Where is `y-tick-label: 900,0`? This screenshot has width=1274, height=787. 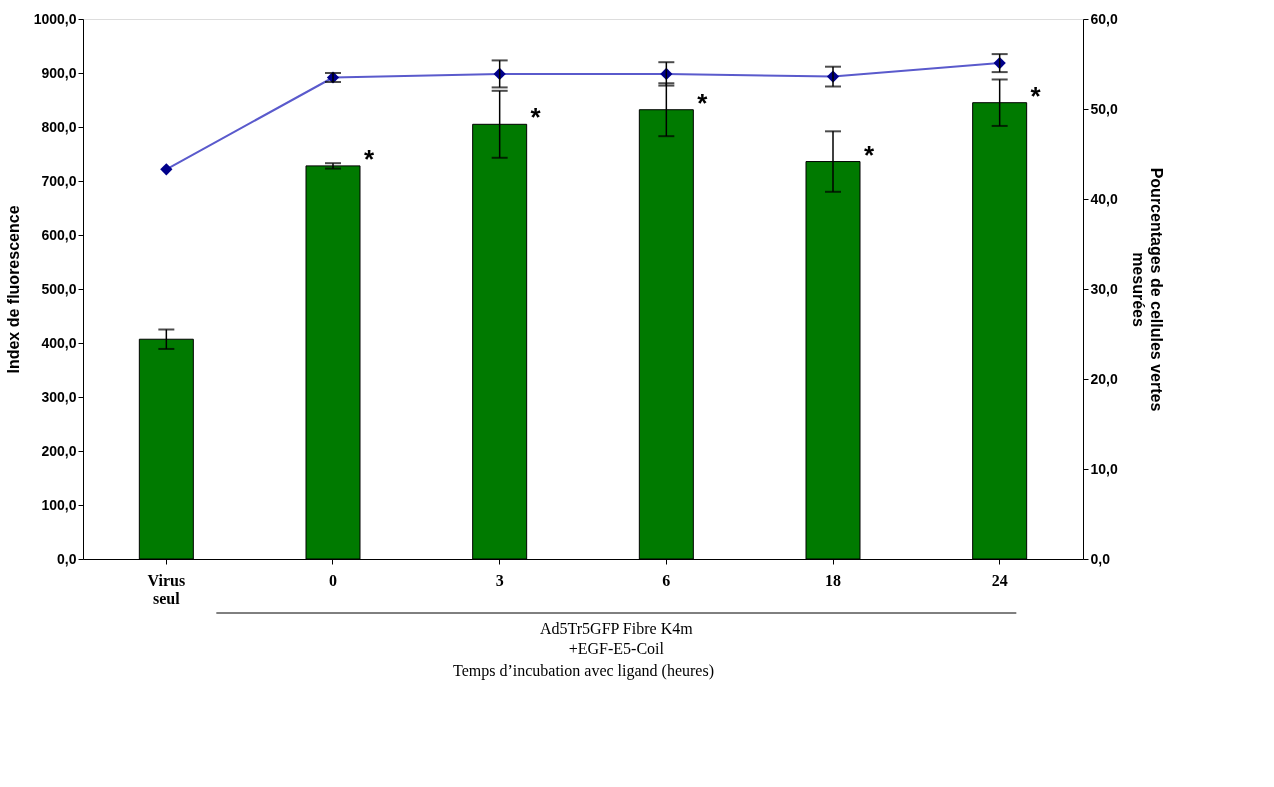
y-tick-label: 900,0 is located at coordinates (59, 72).